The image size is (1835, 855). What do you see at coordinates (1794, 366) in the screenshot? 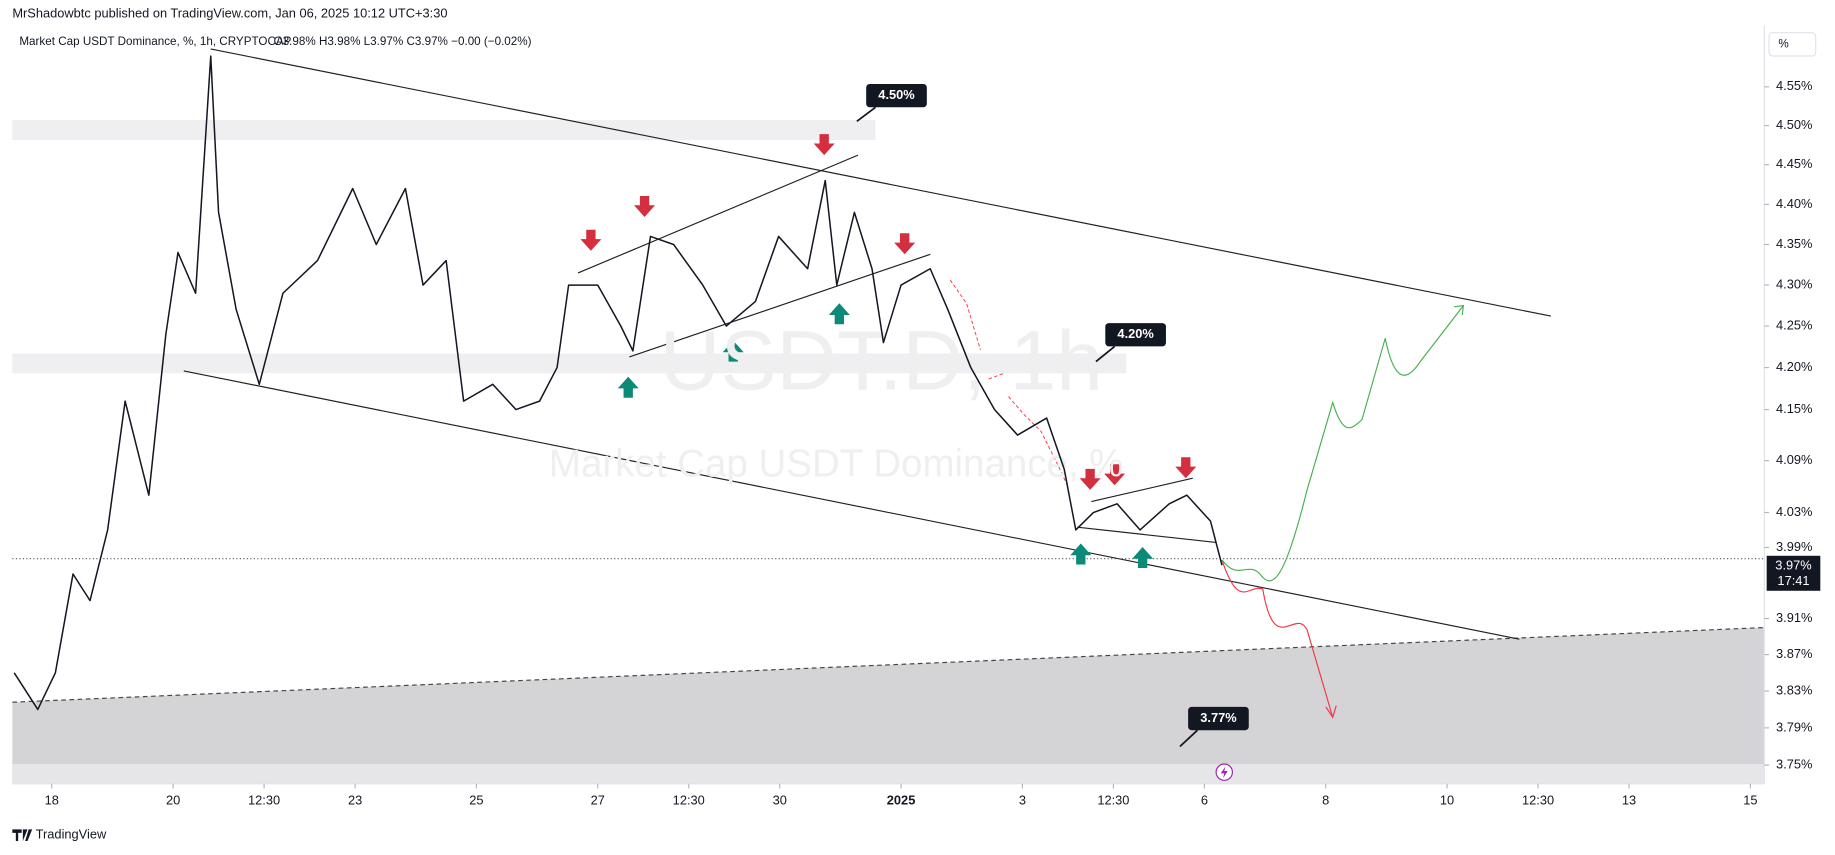
I see `y-tick-label: 4.20%` at bounding box center [1794, 366].